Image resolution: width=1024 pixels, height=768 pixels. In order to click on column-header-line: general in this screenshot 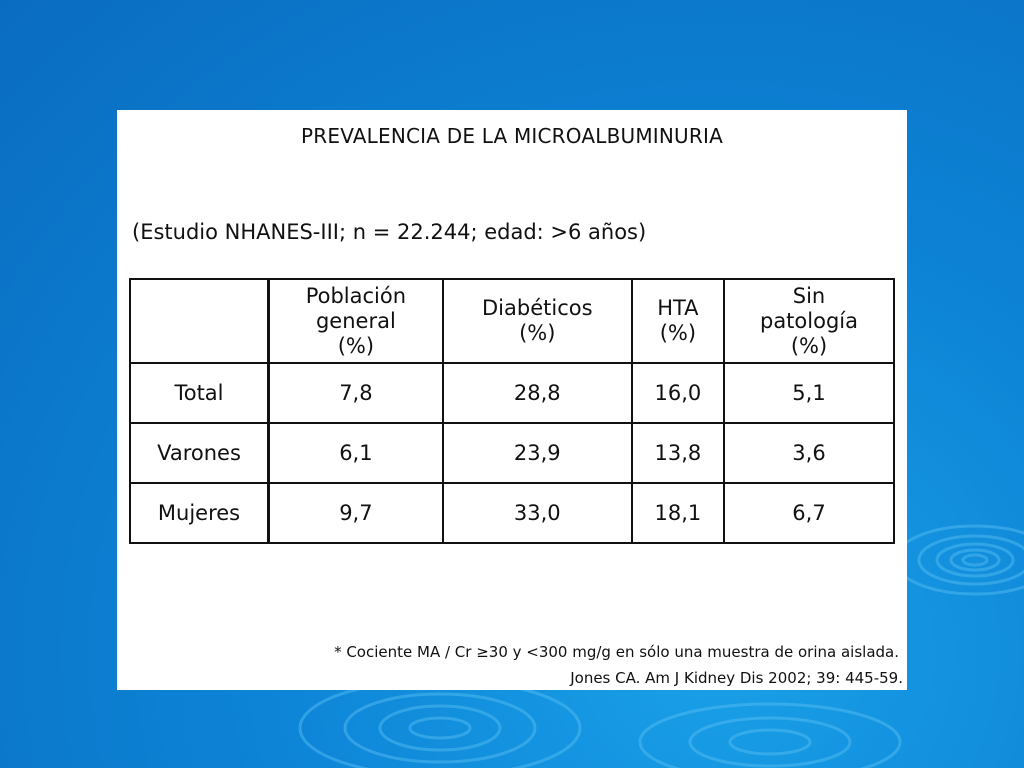, I will do `click(355, 320)`.